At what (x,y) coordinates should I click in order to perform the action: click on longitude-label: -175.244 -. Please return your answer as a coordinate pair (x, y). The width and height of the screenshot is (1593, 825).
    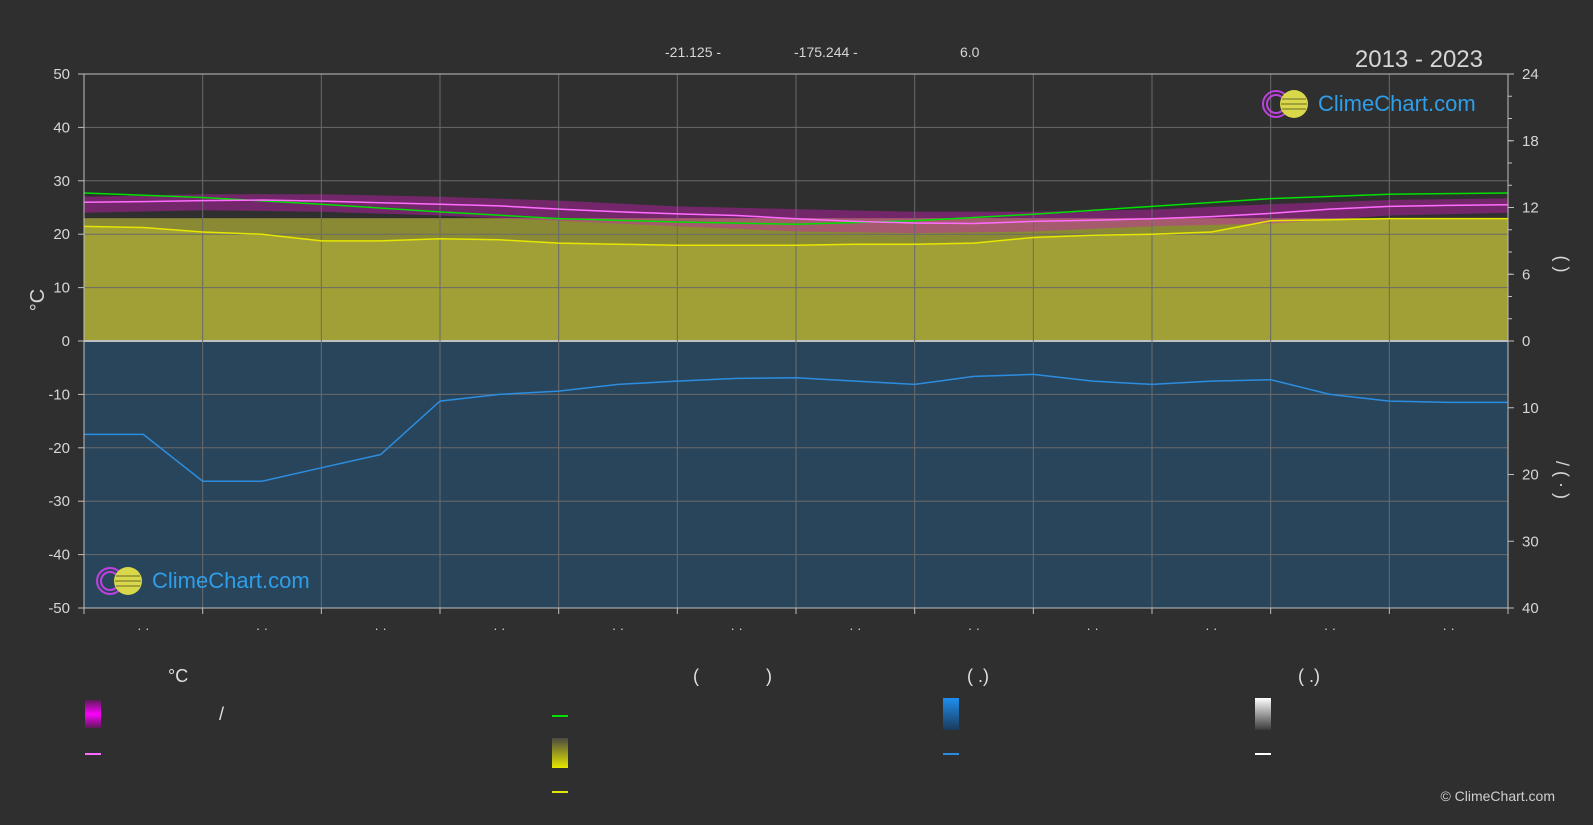
    Looking at the image, I should click on (826, 52).